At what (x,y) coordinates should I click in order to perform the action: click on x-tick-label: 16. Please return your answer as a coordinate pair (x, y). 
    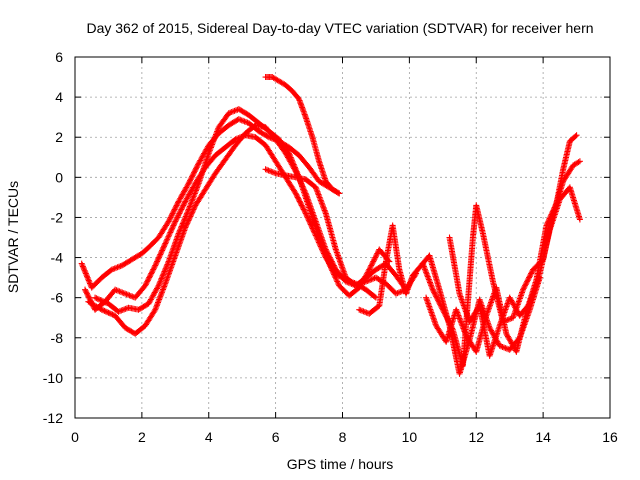
    Looking at the image, I should click on (610, 437).